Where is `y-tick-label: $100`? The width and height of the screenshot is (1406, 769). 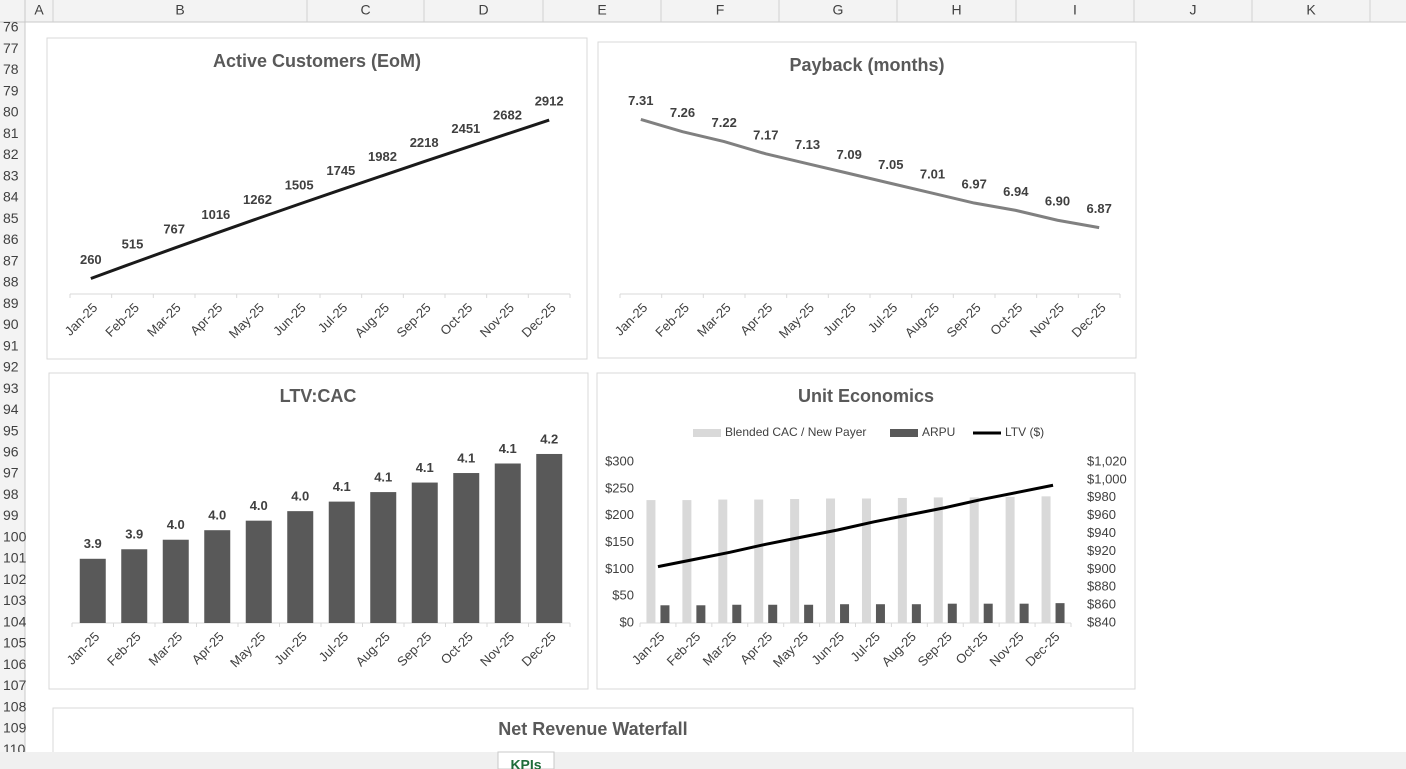
y-tick-label: $100 is located at coordinates (619, 568).